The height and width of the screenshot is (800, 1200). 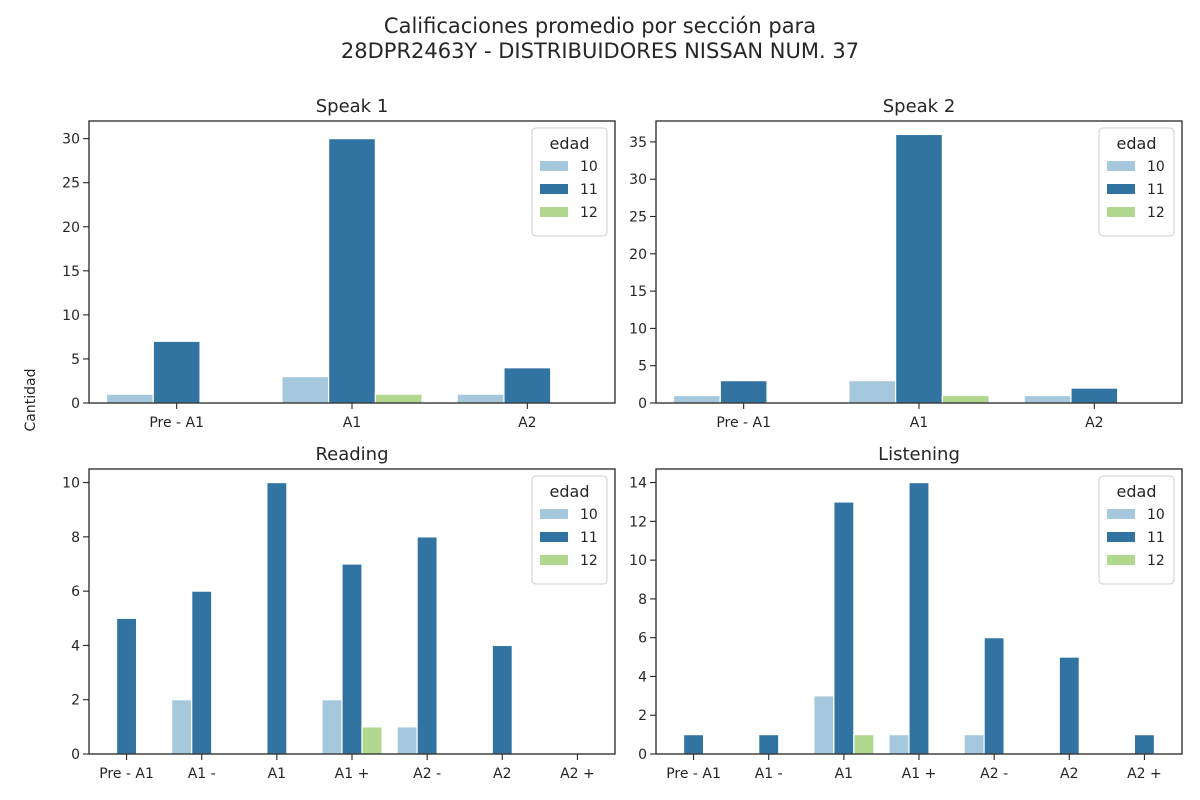 What do you see at coordinates (71, 272) in the screenshot?
I see `y-tick-label: 15` at bounding box center [71, 272].